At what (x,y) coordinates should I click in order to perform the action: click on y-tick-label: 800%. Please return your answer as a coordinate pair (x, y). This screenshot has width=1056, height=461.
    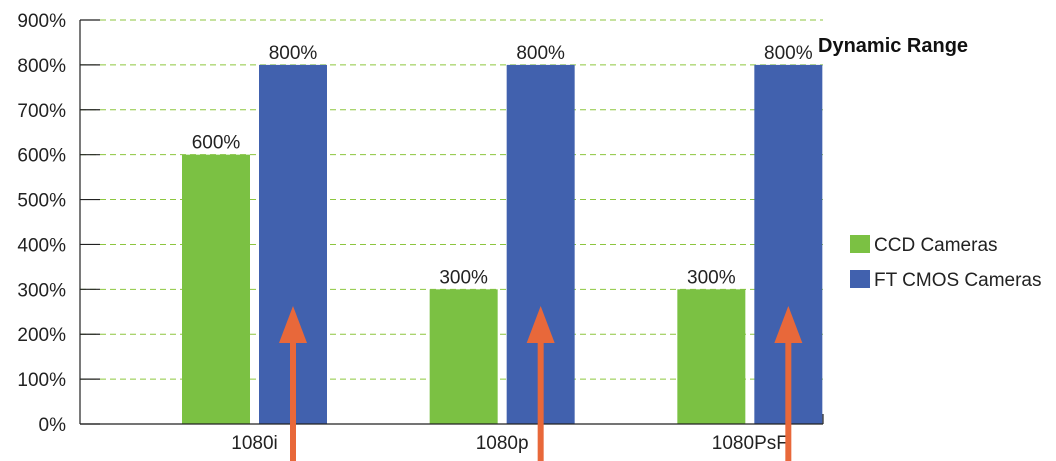
    Looking at the image, I should click on (41, 66).